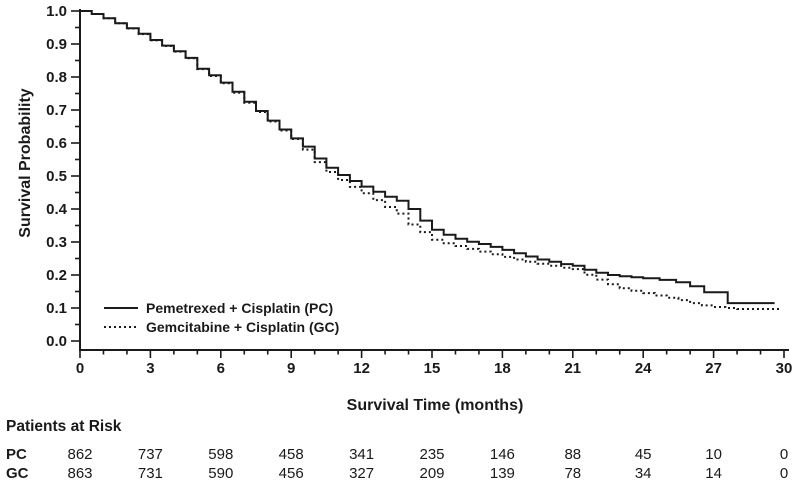 The width and height of the screenshot is (800, 487). I want to click on risk-value-gc-9: 456, so click(291, 473).